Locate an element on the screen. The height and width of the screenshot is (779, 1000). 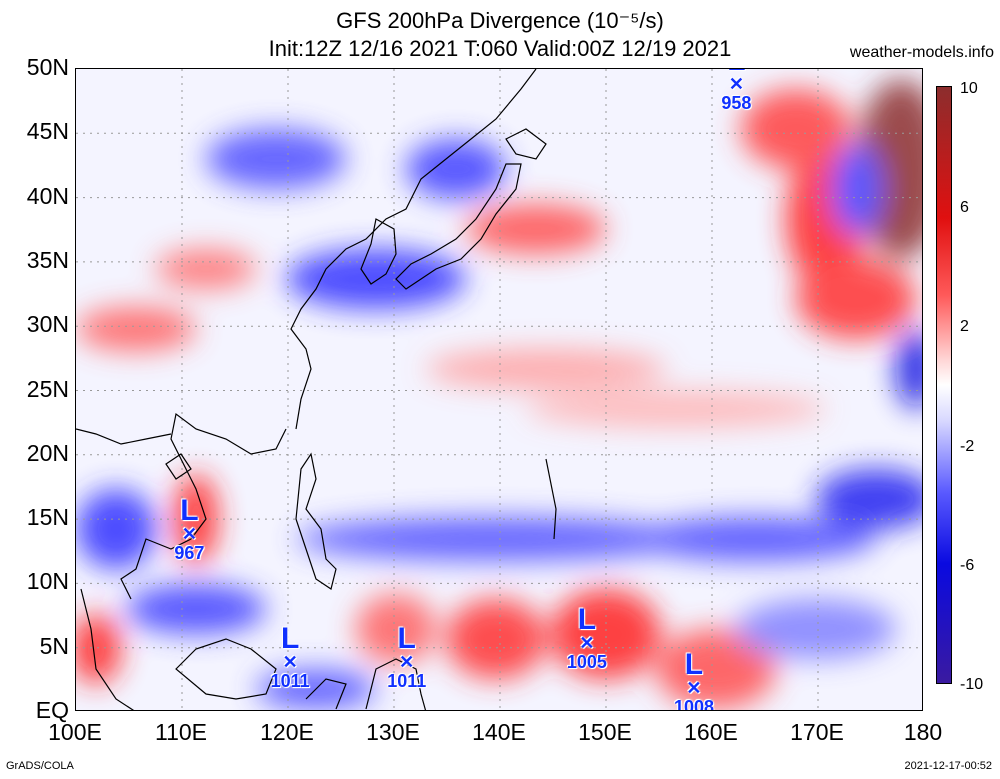
low-pressure-value: 958 is located at coordinates (736, 102).